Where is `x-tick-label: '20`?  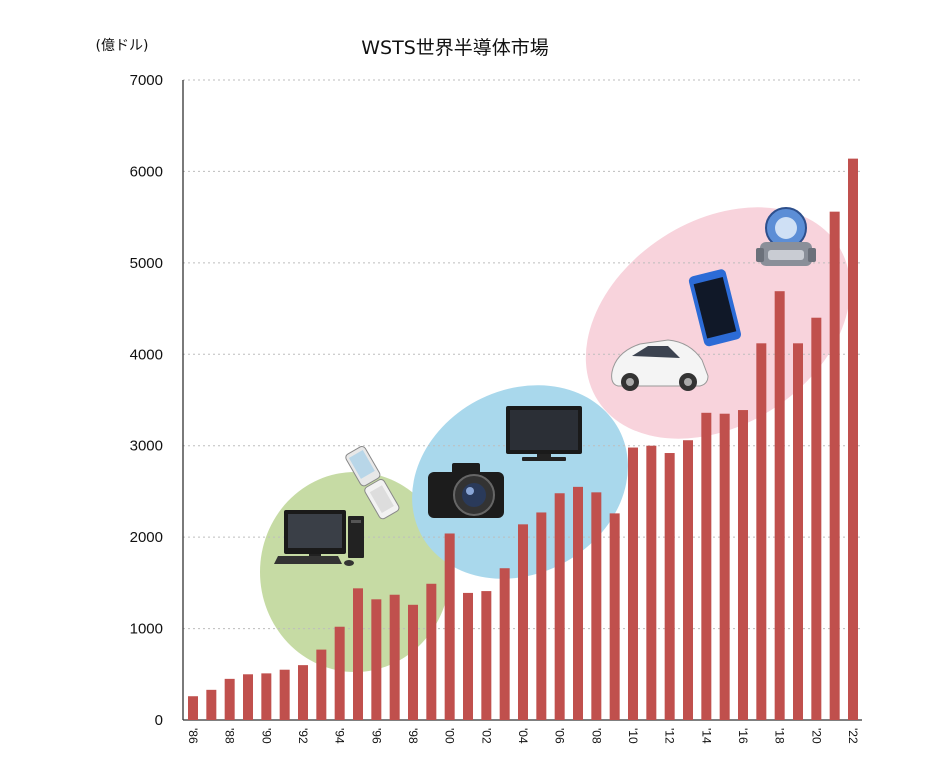 x-tick-label: '20 is located at coordinates (816, 736).